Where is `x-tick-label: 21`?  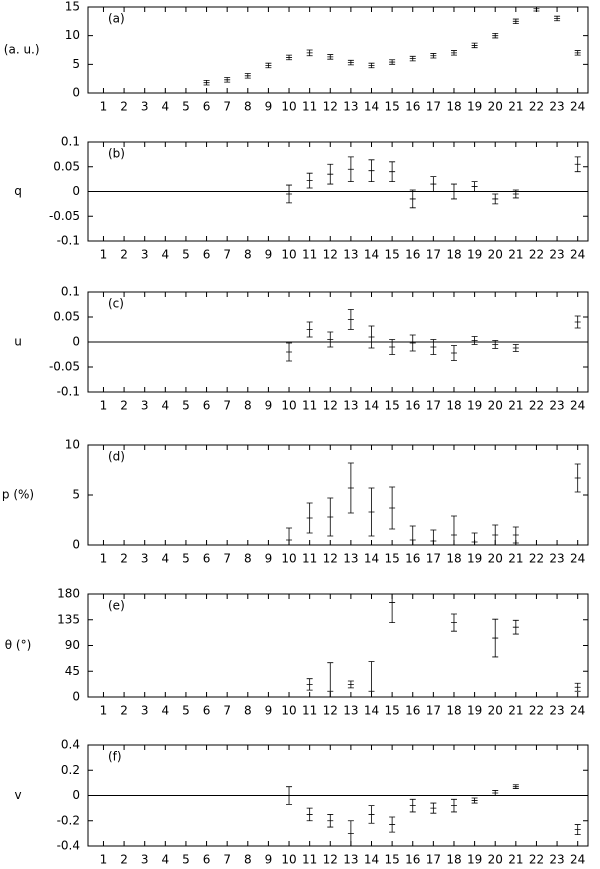
x-tick-label: 21 is located at coordinates (515, 255).